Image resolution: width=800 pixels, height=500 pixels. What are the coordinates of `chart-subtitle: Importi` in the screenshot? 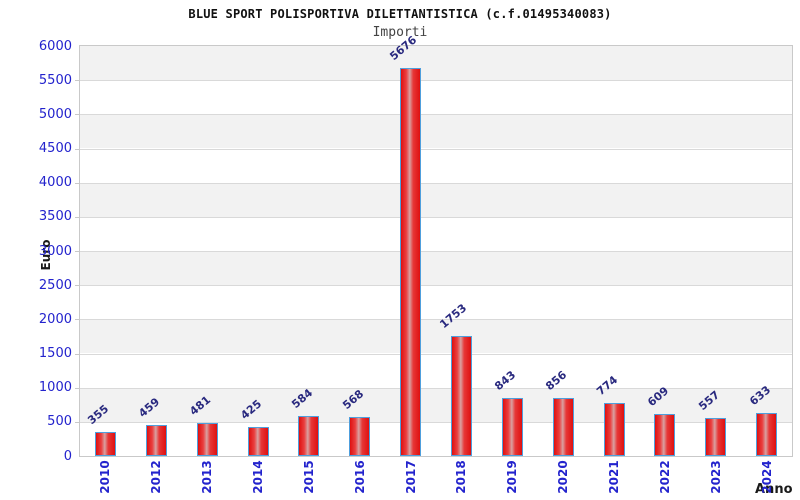 It's located at (400, 32).